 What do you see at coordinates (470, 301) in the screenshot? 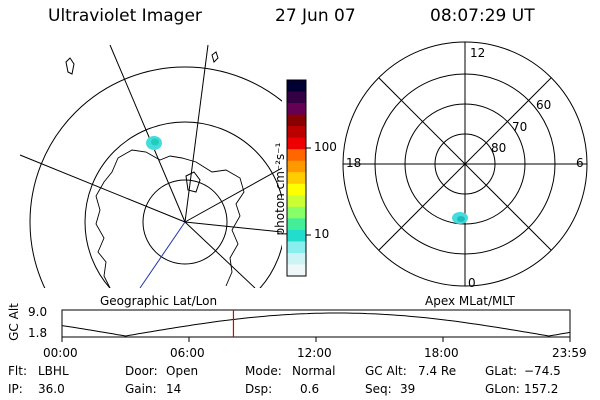
I see `polar-map-caption: Apex MLat/MLT` at bounding box center [470, 301].